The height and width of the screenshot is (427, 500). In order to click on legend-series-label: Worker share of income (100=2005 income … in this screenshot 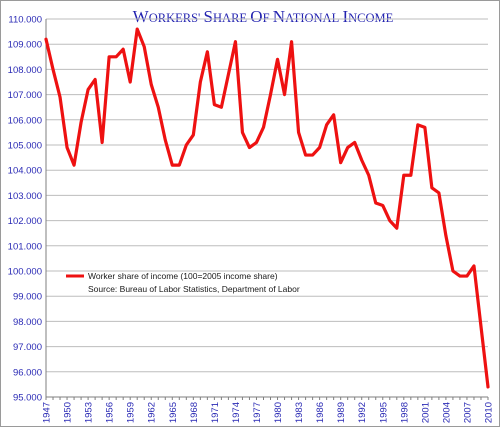, I will do `click(183, 276)`.